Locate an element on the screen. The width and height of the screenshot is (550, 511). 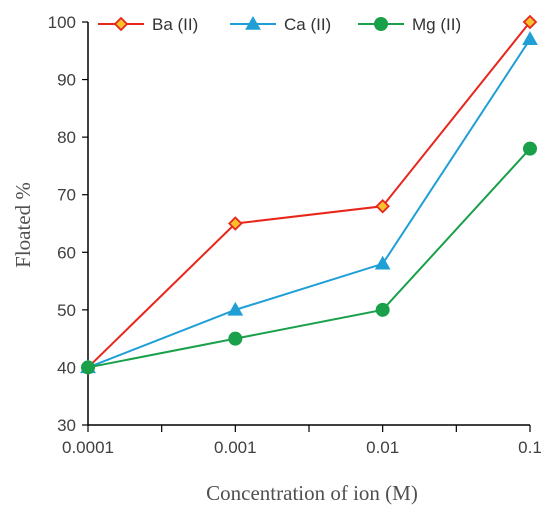
legend: Ba (II) Ca (II) Mg (II) is located at coordinates (279, 24).